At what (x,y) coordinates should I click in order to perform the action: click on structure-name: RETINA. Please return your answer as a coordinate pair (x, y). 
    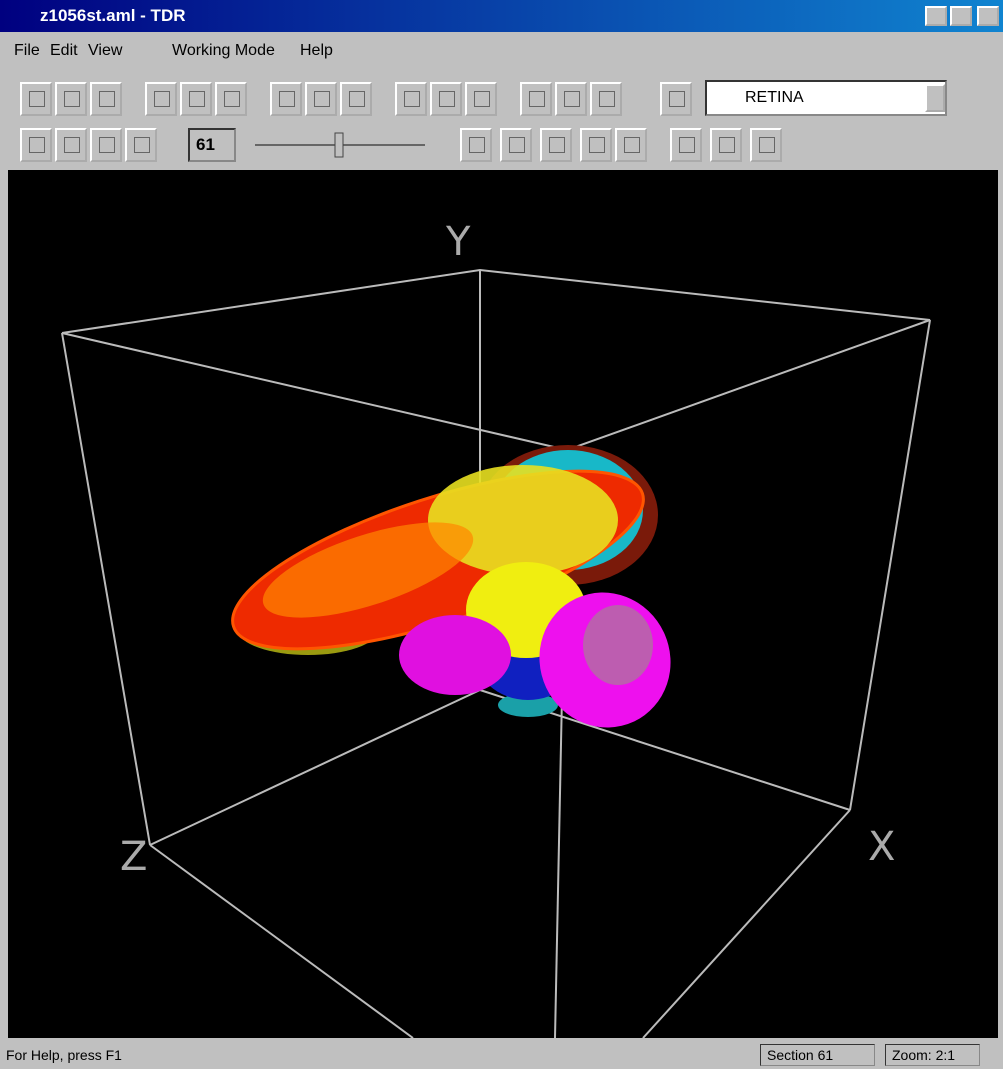
    Looking at the image, I should click on (774, 97).